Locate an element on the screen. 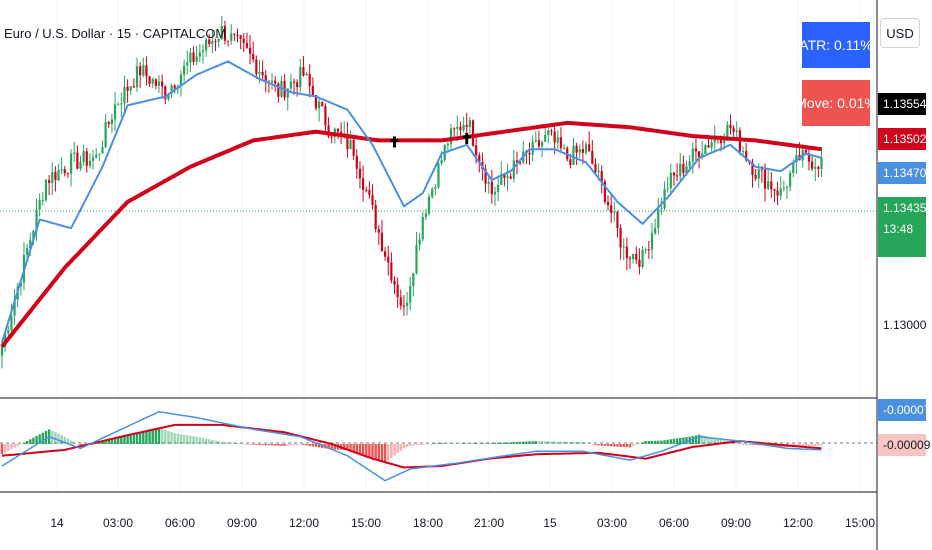  macd-label-signal: -0.00009 is located at coordinates (904, 445).